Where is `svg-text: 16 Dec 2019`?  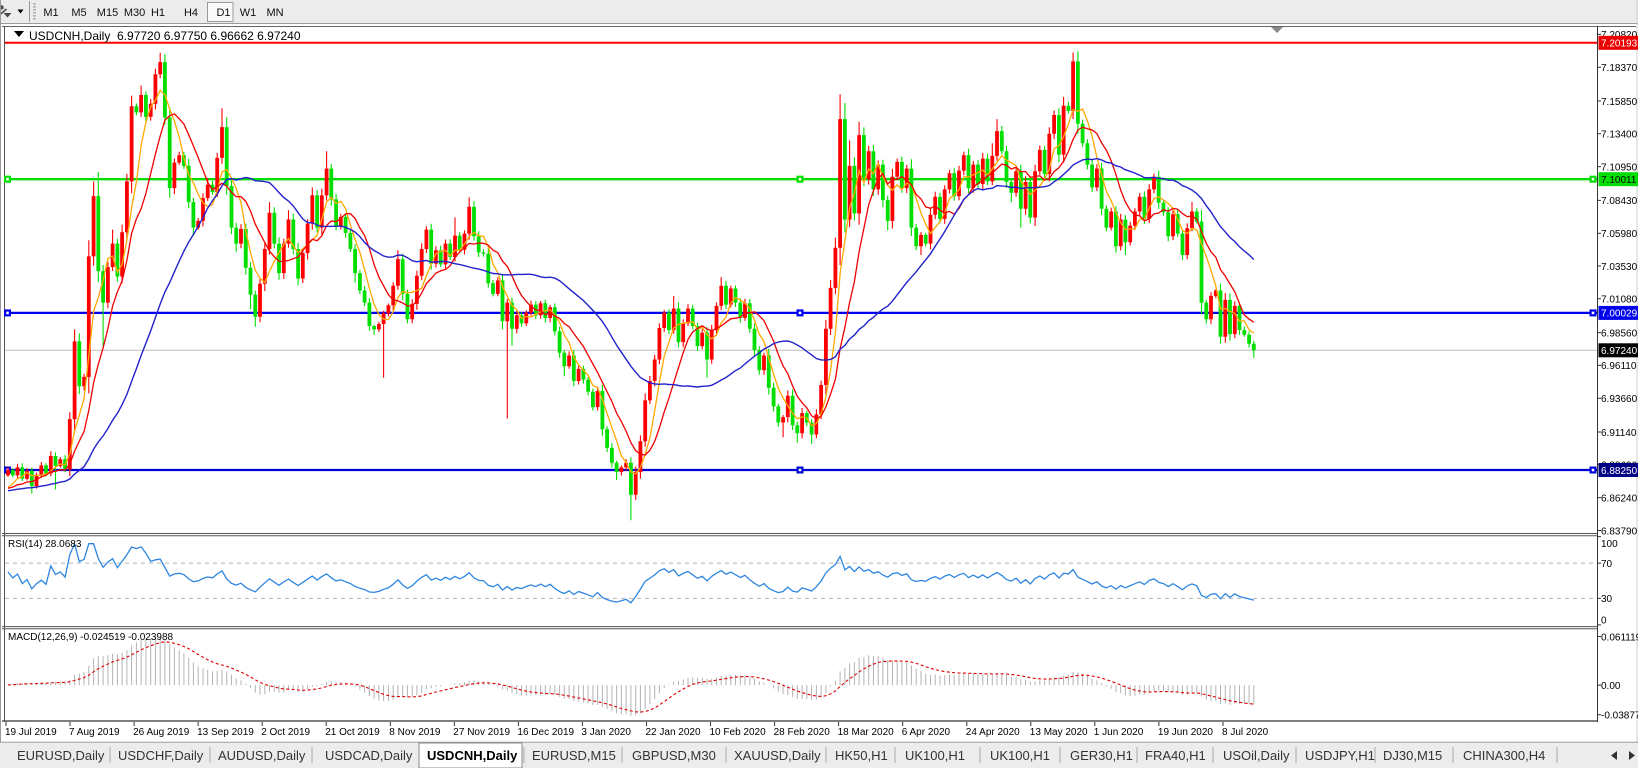 svg-text: 16 Dec 2019 is located at coordinates (545, 732).